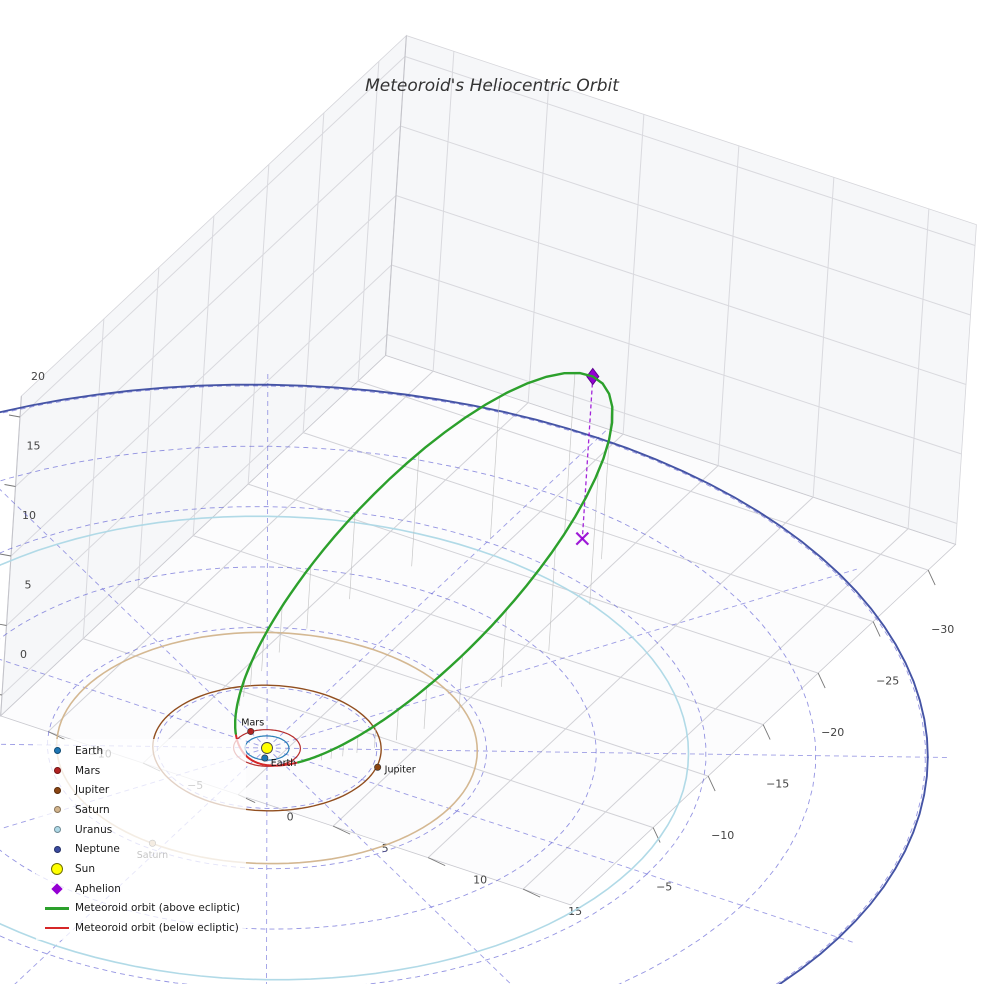 The image size is (984, 984). I want to click on legend-label: Sun, so click(85, 868).